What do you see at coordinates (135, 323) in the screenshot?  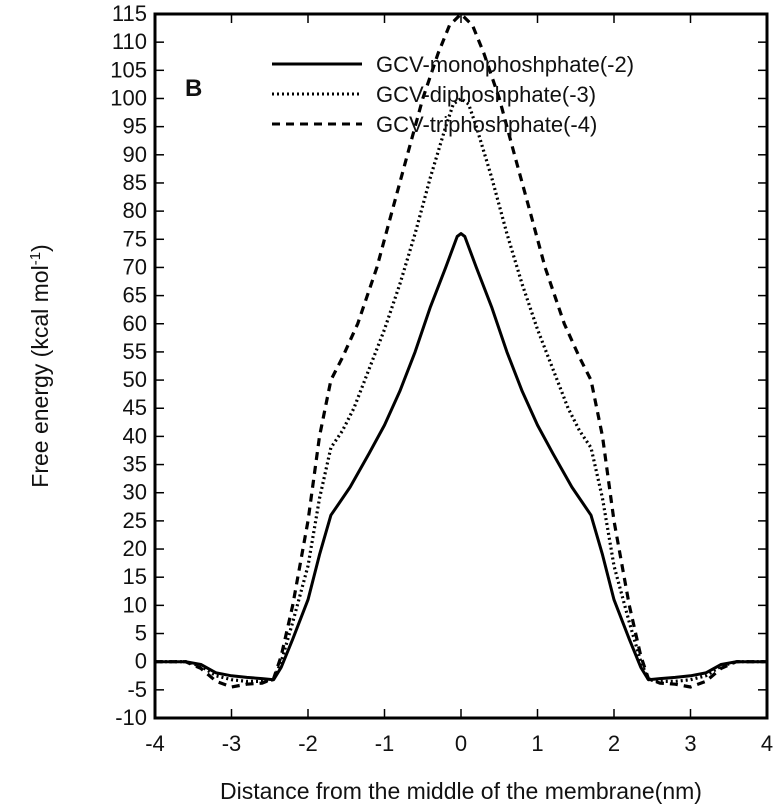 I see `y-tick-label: 60` at bounding box center [135, 323].